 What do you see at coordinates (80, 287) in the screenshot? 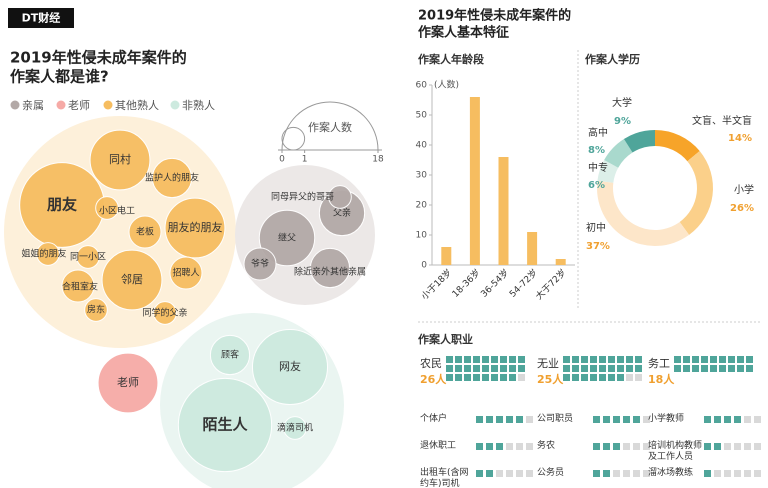
I see `bubble-label: 合租室友` at bounding box center [80, 287].